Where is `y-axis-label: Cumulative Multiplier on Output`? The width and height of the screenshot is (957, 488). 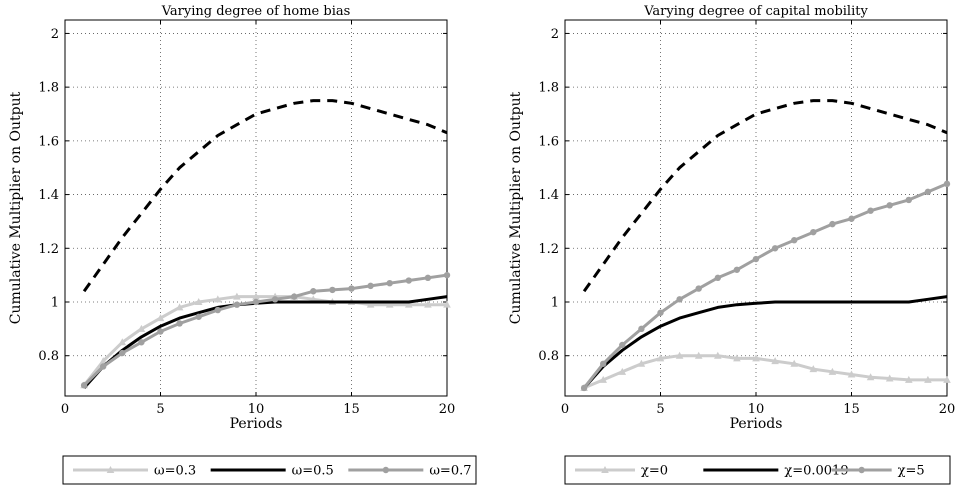
y-axis-label: Cumulative Multiplier on Output is located at coordinates (516, 207).